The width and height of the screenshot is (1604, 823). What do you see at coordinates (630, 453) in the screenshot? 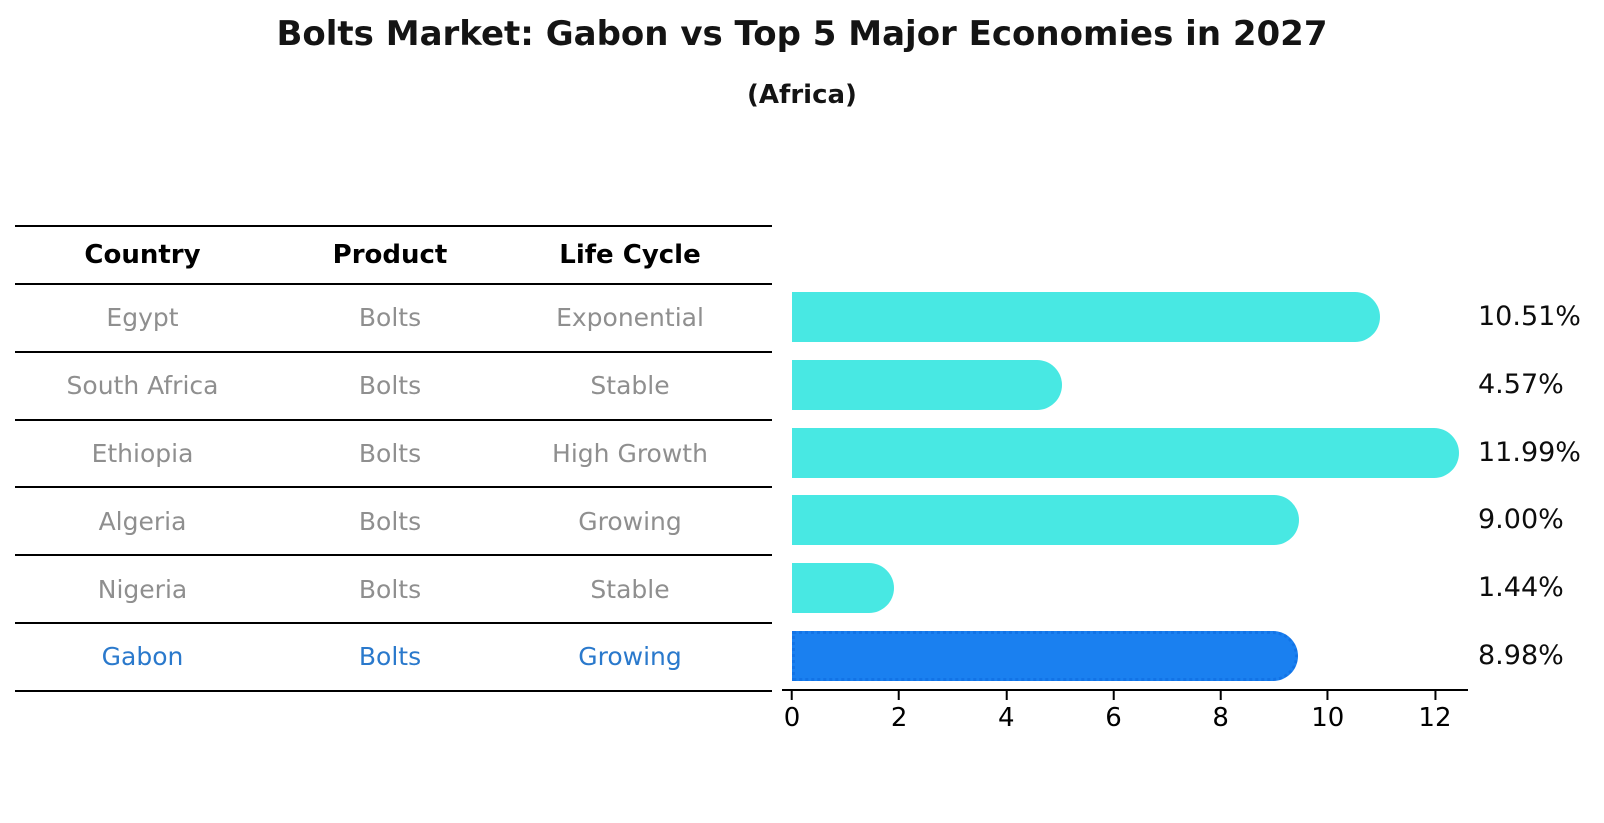
I see `lifecycle-cell: High Growth` at bounding box center [630, 453].